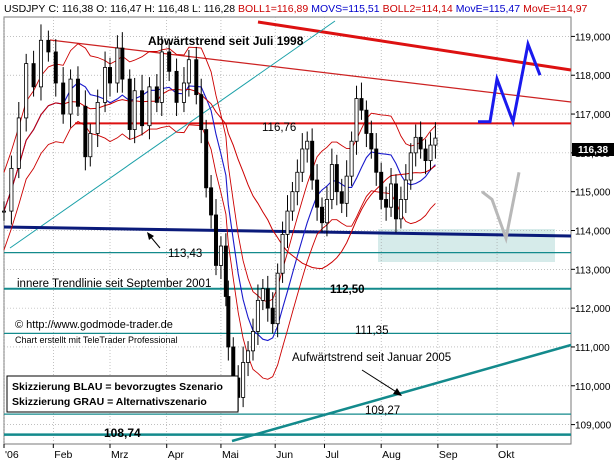 The image size is (615, 467). I want to click on x-tick-label: Aug, so click(391, 455).